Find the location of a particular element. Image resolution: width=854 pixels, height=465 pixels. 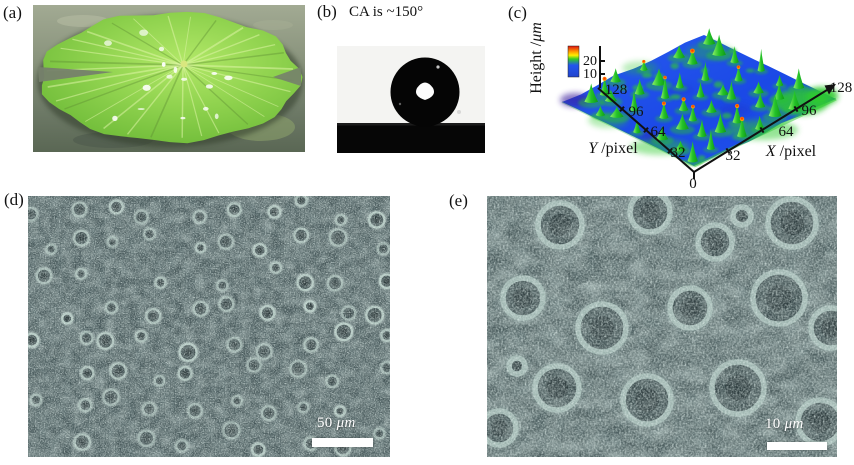

y-axis-title: Y/pixel is located at coordinates (613, 148).